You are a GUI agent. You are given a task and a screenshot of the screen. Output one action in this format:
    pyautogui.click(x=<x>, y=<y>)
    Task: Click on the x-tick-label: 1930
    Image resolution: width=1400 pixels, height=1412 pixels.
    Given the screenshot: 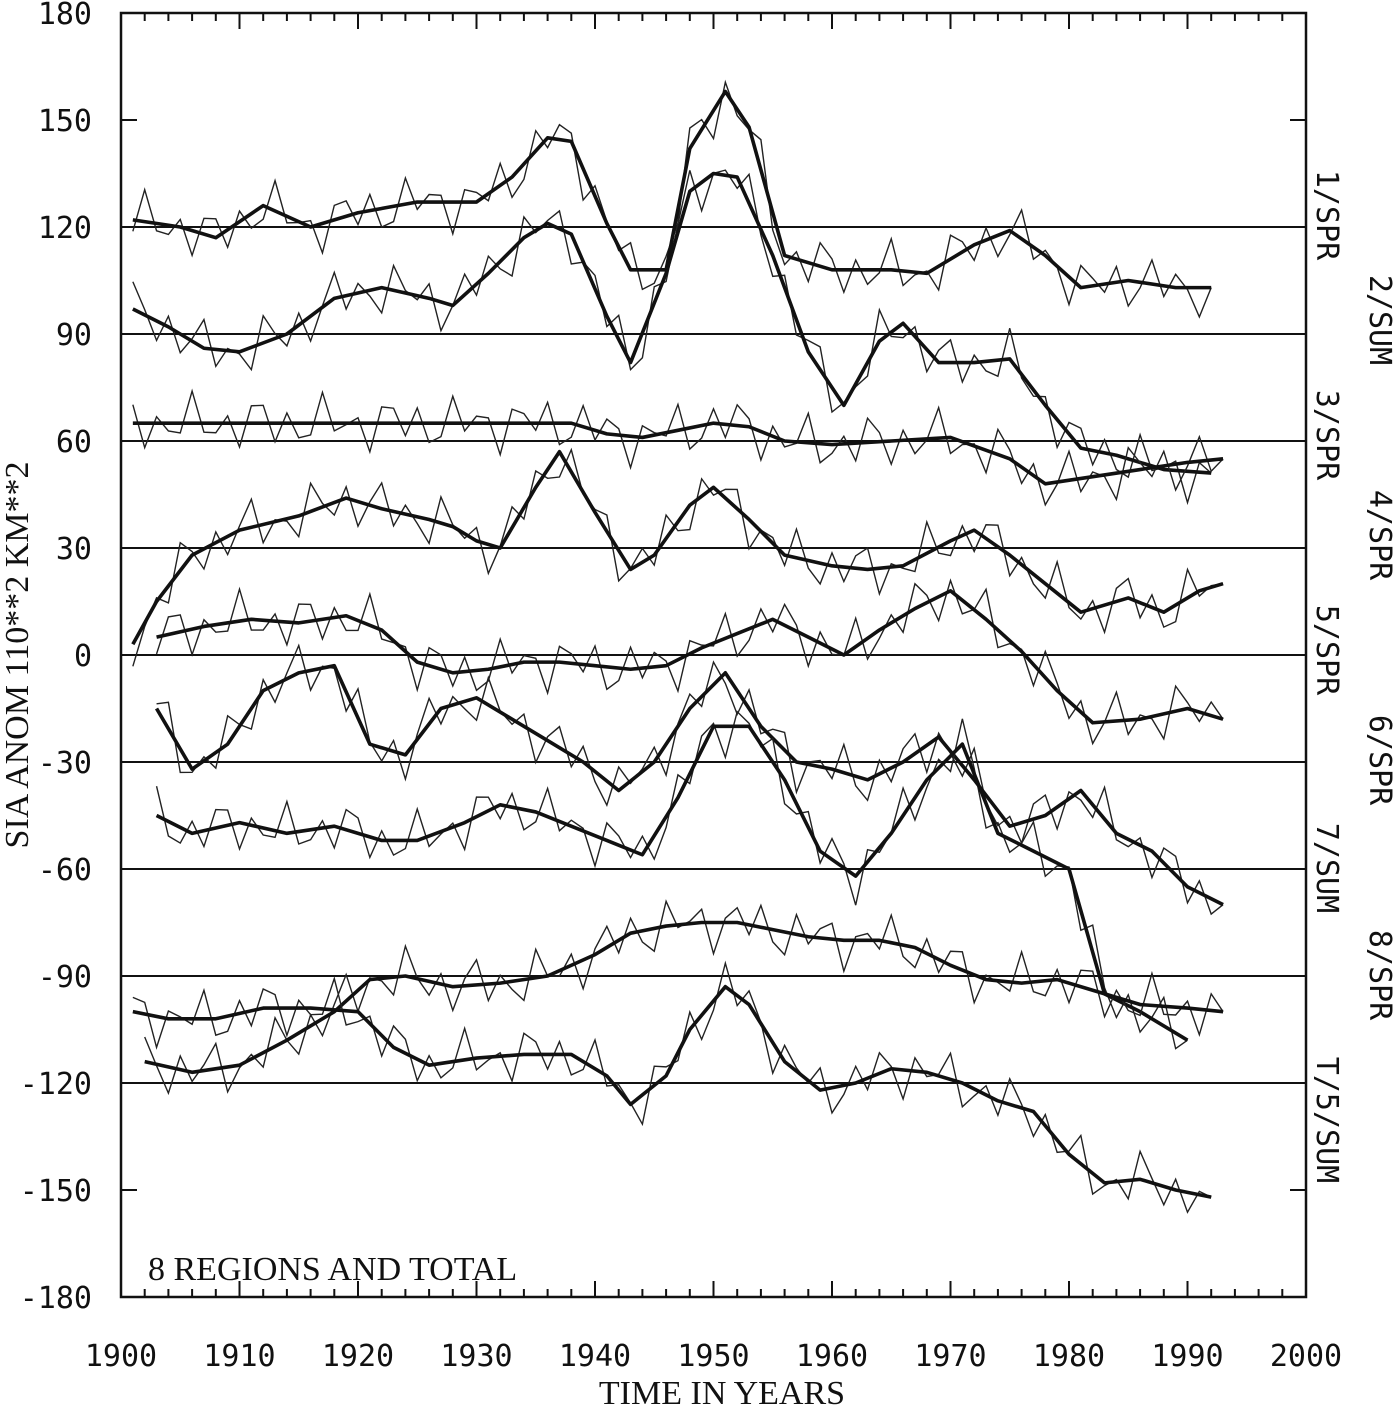 What is the action you would take?
    pyautogui.click(x=476, y=1356)
    